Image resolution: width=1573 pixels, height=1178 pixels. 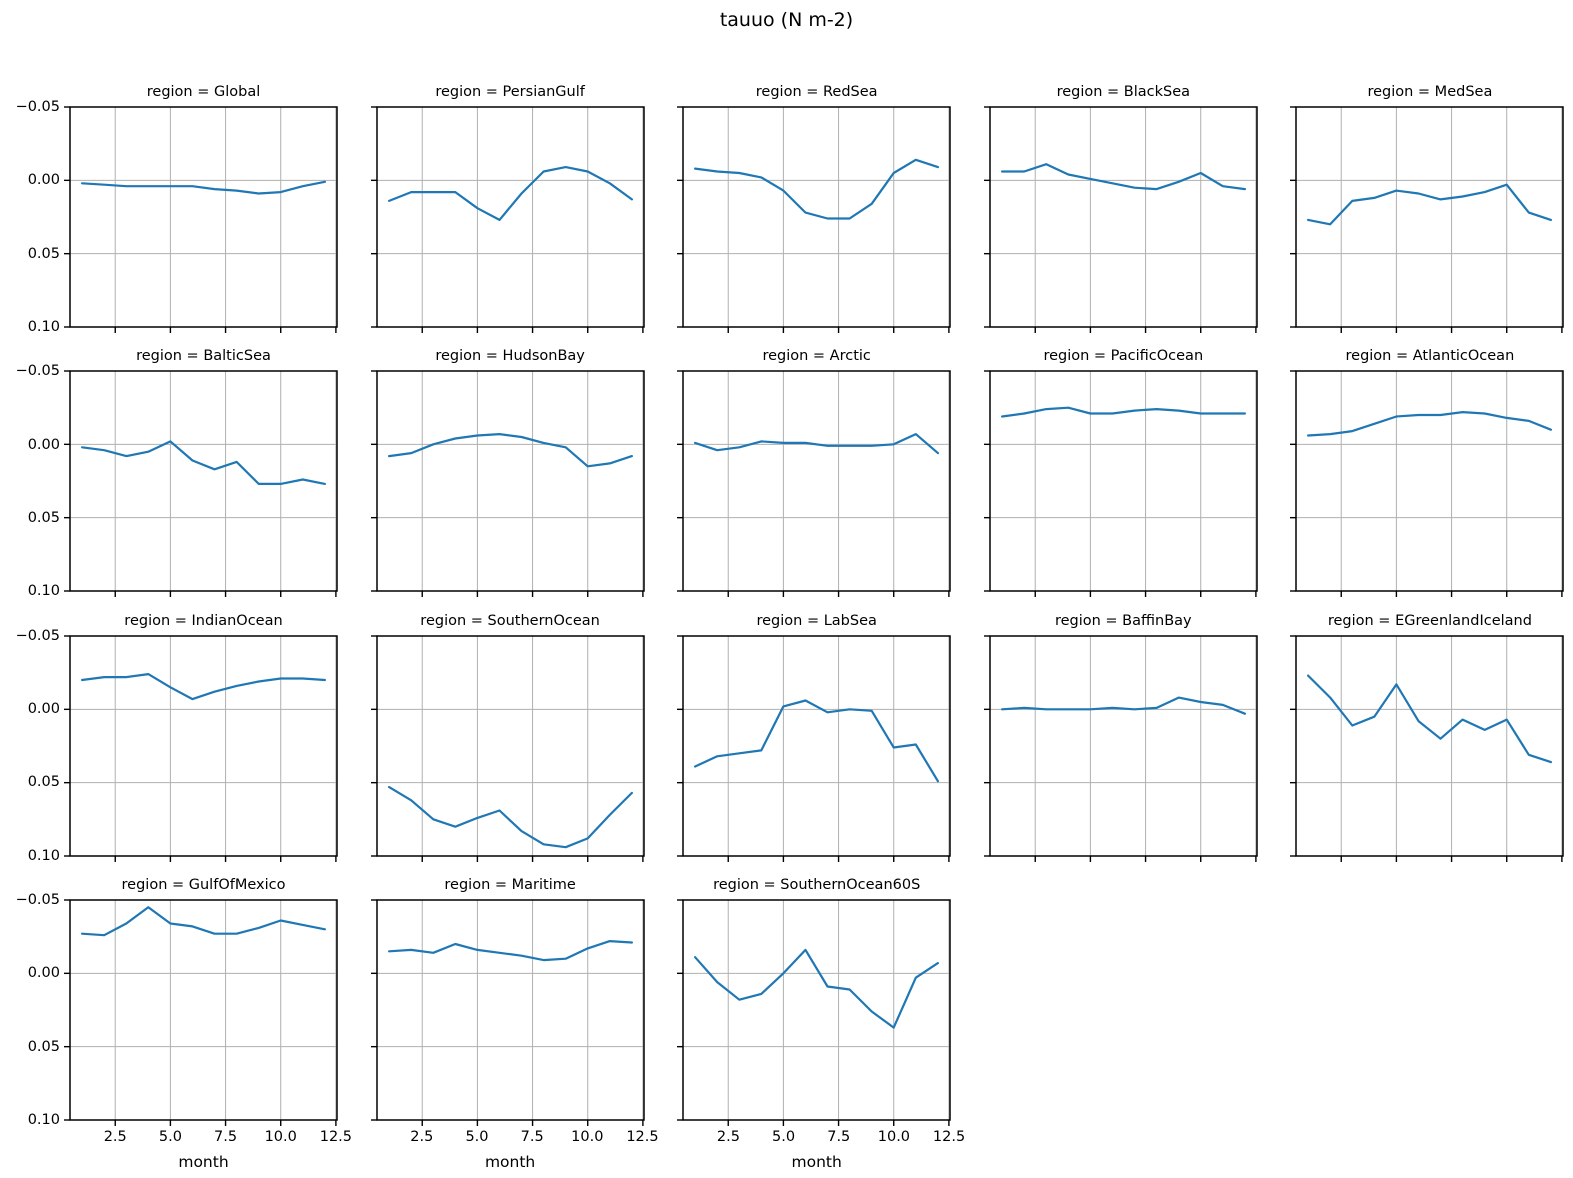 I want to click on facet-Global: region = Global −0.05 0.00 0.05 0.10, so click(x=177, y=209).